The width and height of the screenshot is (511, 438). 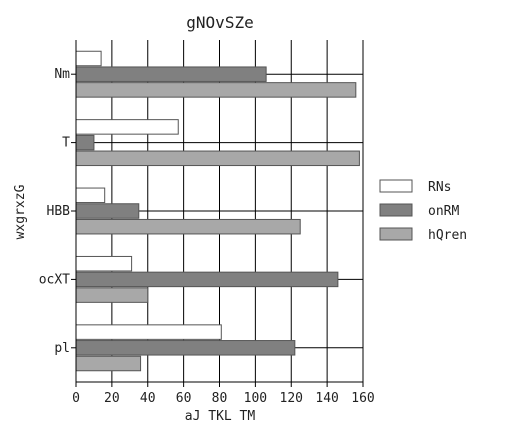 I want to click on bar-RNs-pl, so click(x=148, y=332).